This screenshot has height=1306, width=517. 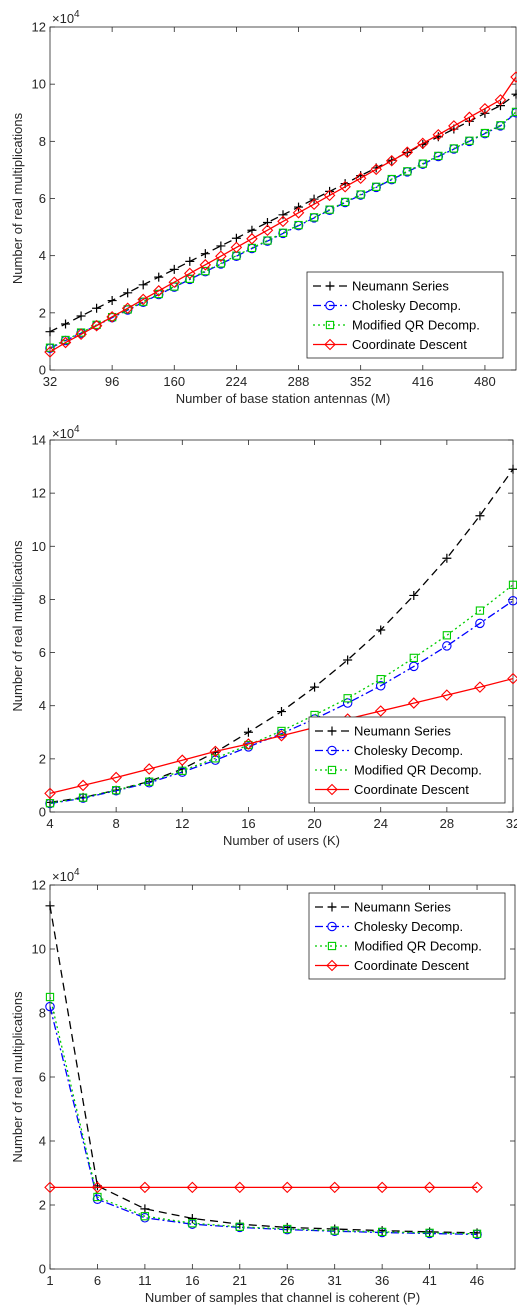 What do you see at coordinates (77, 14) in the screenshot?
I see `y-exponent-power: 4` at bounding box center [77, 14].